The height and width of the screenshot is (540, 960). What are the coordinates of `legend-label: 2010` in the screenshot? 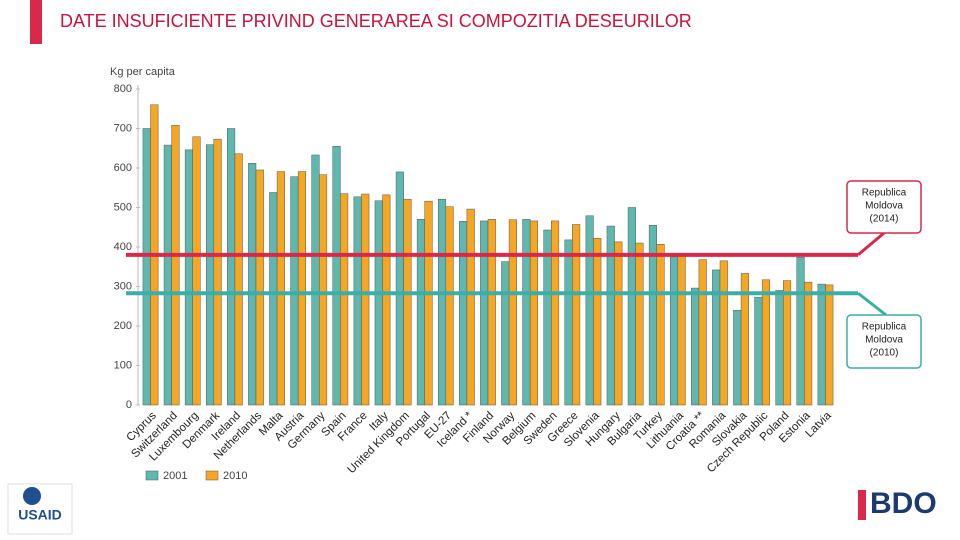 It's located at (235, 476).